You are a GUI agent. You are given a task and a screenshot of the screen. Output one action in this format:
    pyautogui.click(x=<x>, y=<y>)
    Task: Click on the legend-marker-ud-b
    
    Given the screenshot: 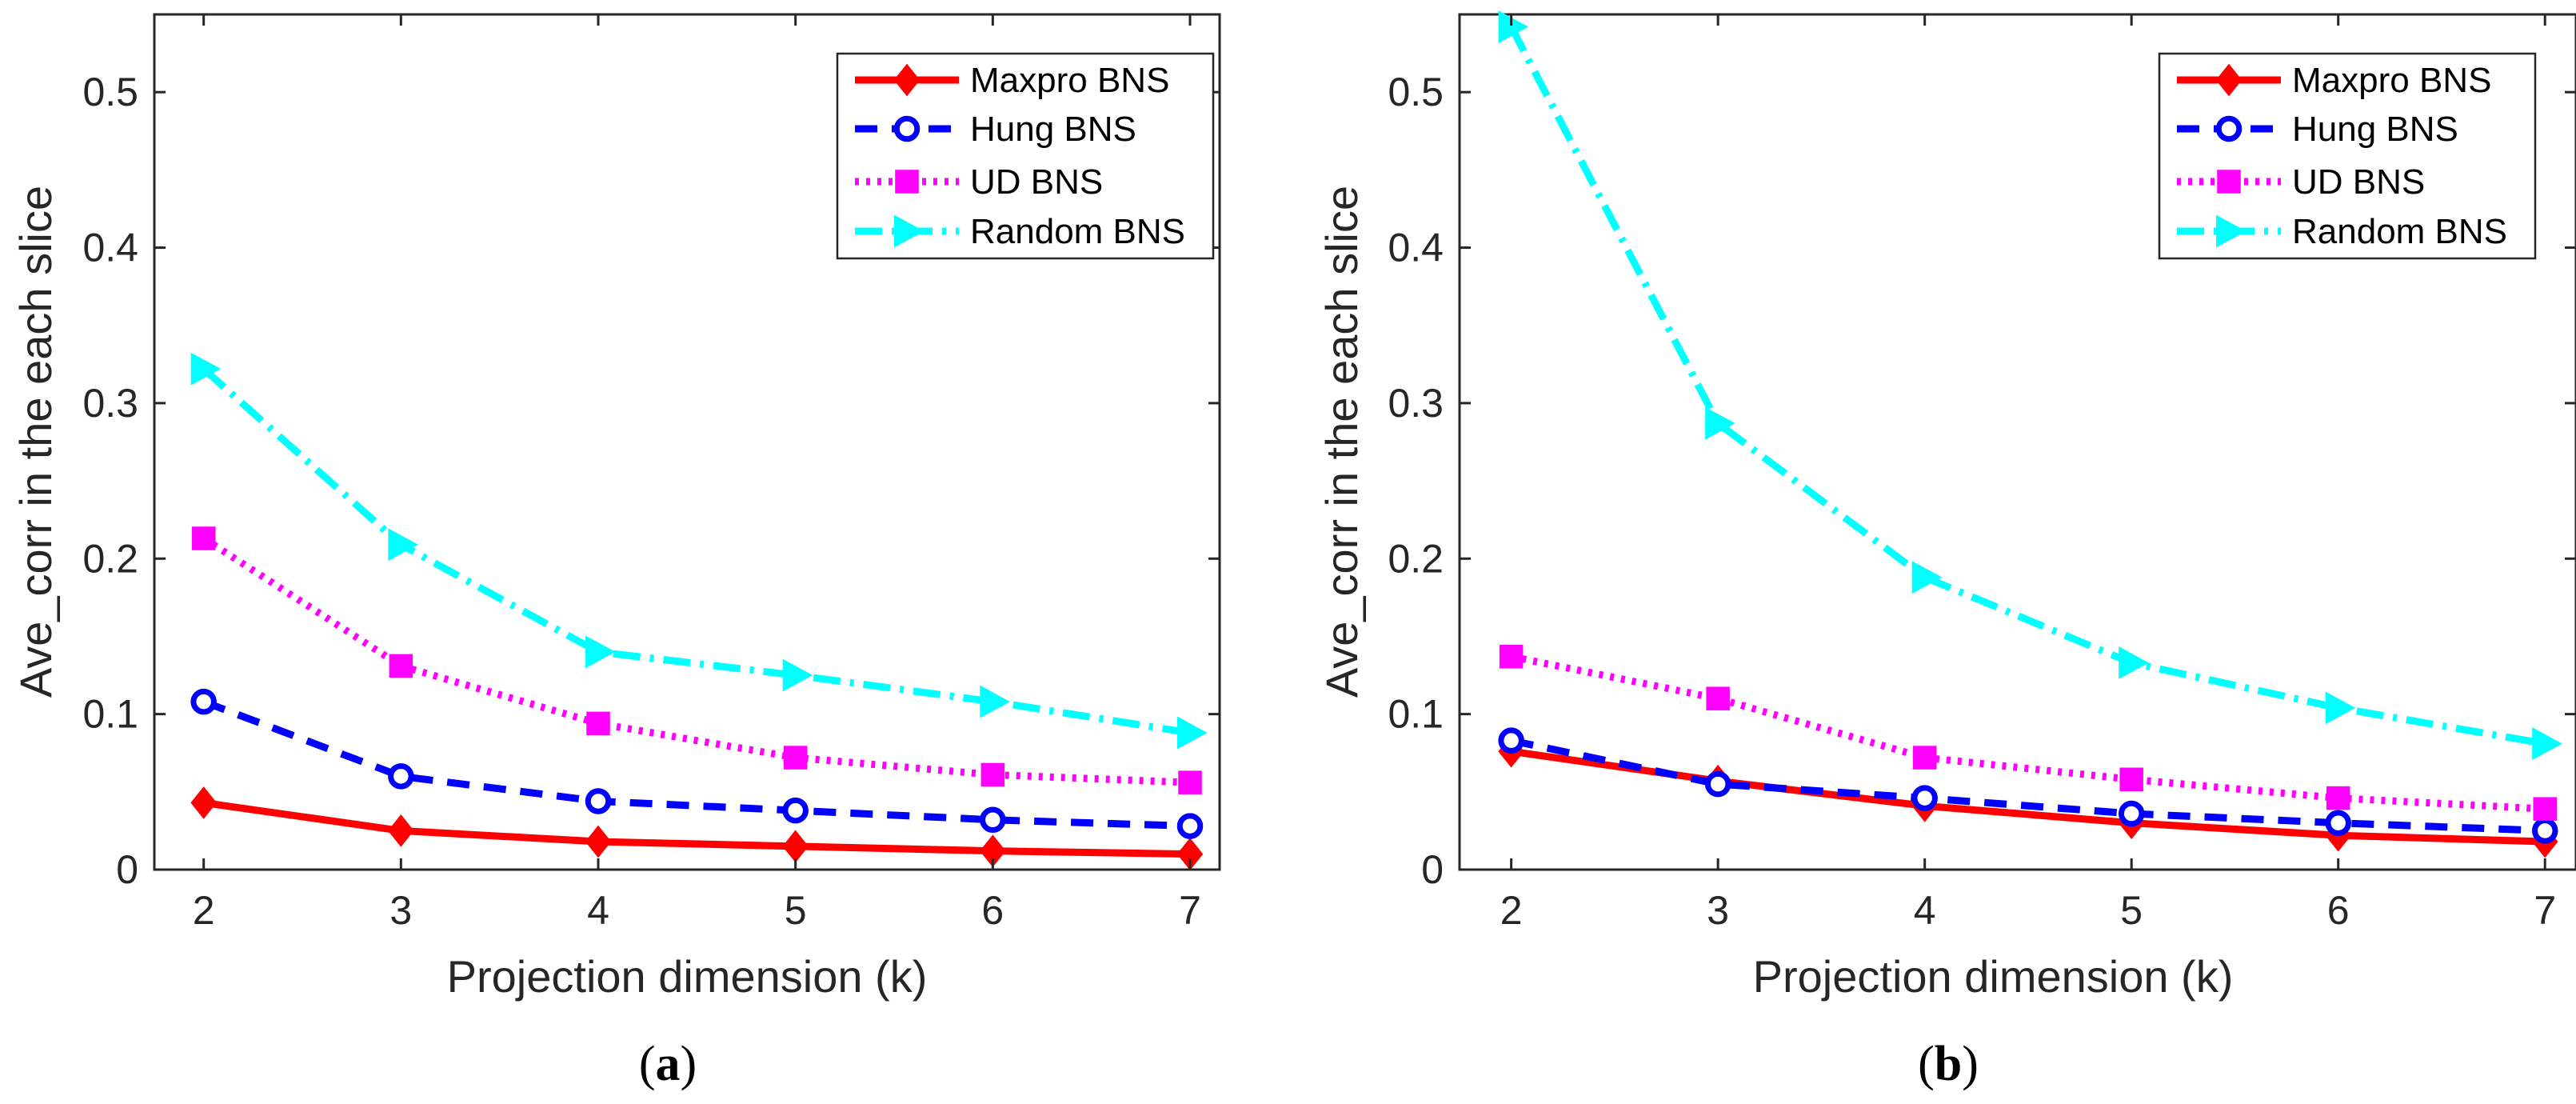 What is the action you would take?
    pyautogui.click(x=2229, y=182)
    